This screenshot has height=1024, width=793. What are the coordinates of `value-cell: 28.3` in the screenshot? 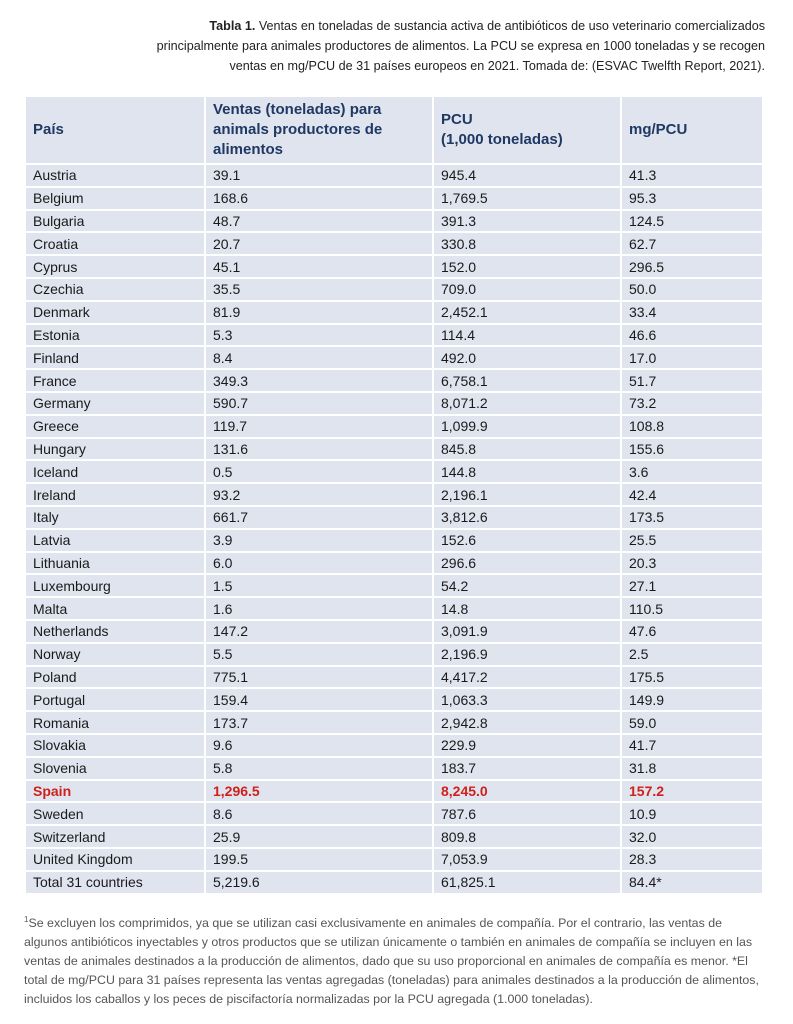 It's located at (692, 859).